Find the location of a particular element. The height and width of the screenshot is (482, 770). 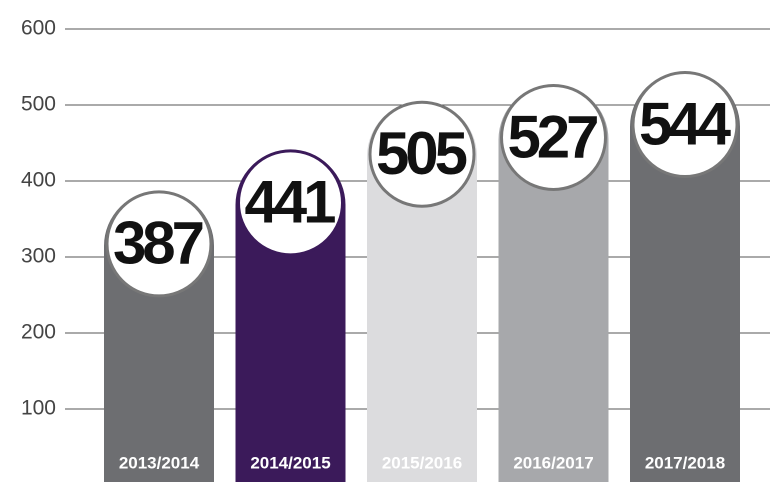

y-tick-label: 500 is located at coordinates (38, 104).